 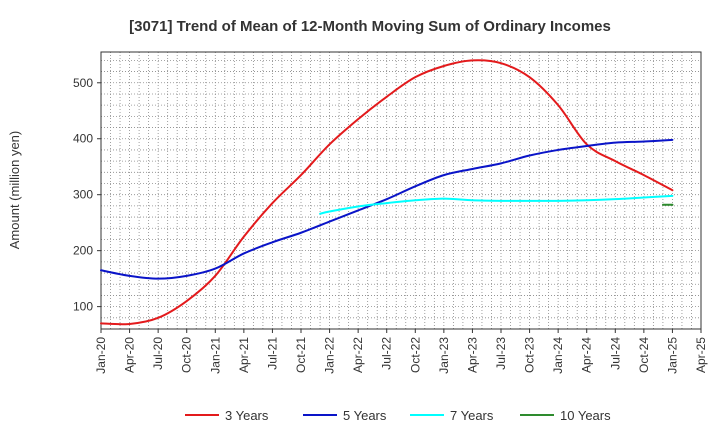 What do you see at coordinates (358, 355) in the screenshot?
I see `x-tick-label: Apr-22` at bounding box center [358, 355].